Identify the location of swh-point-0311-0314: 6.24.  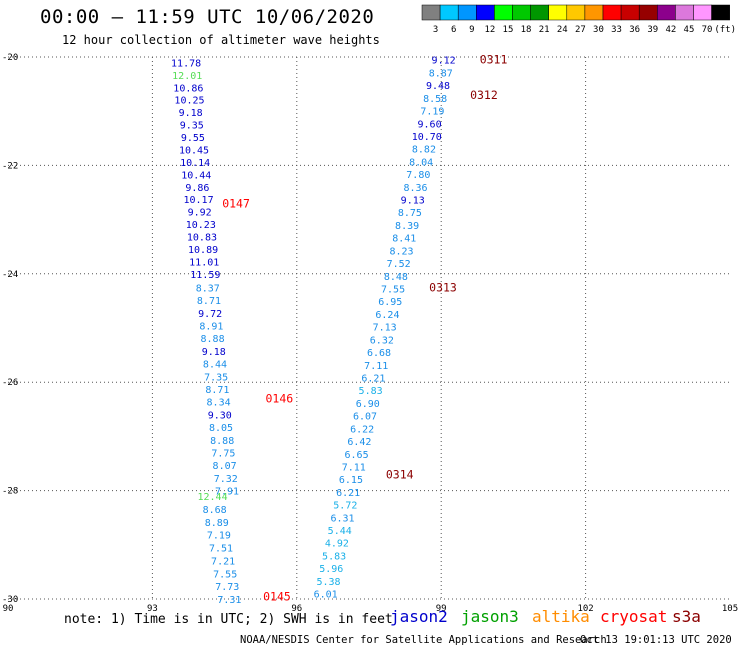
(387, 315).